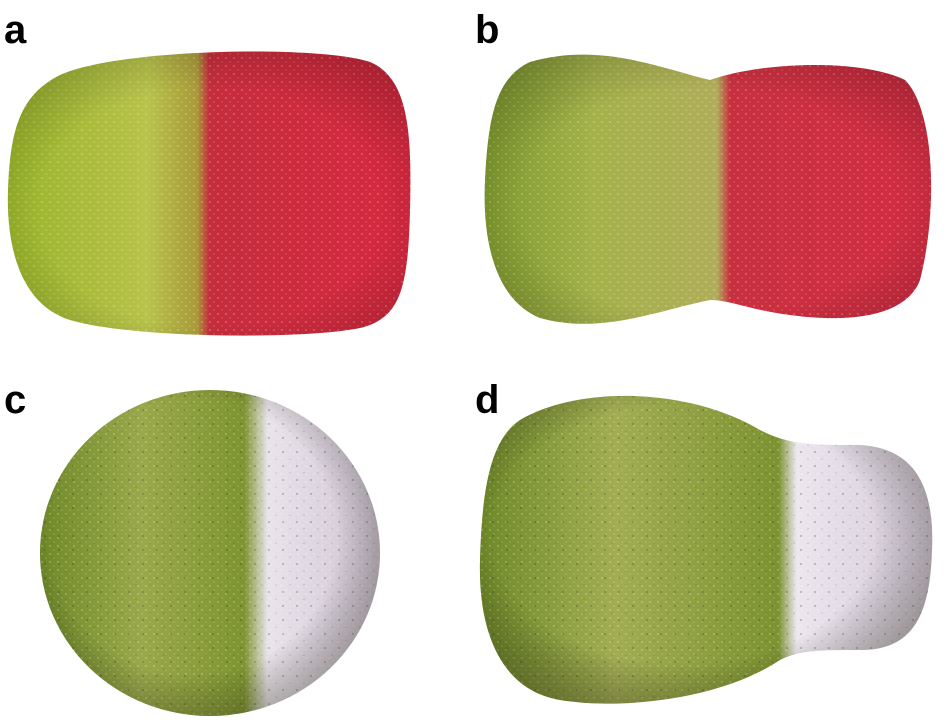  What do you see at coordinates (15, 30) in the screenshot?
I see `panel-label-a: a` at bounding box center [15, 30].